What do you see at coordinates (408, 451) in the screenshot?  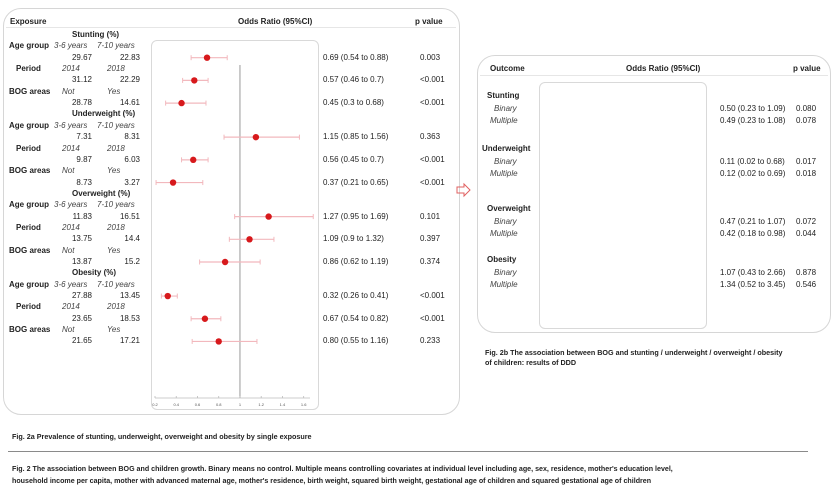 I see `caption-divider` at bounding box center [408, 451].